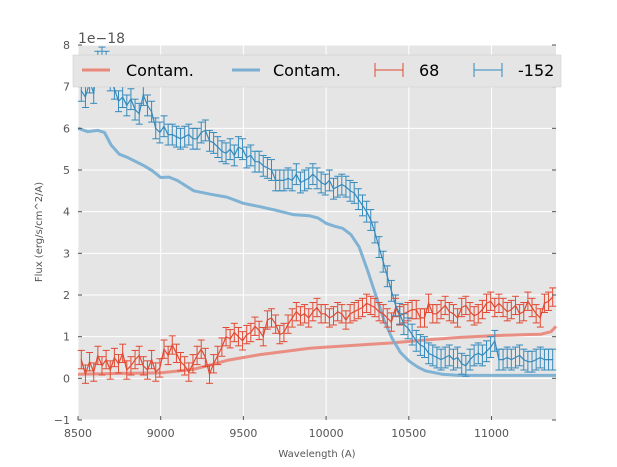  What do you see at coordinates (66, 87) in the screenshot?
I see `y-tick-label: 7` at bounding box center [66, 87].